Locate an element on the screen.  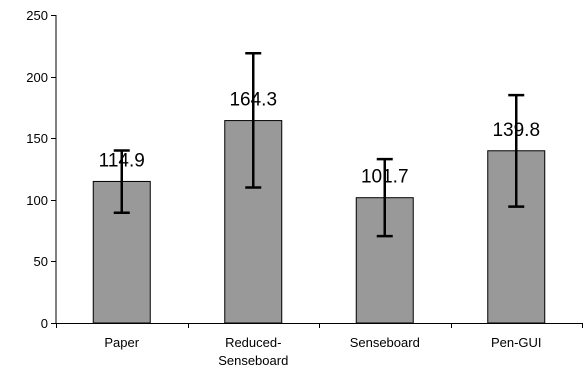
x-axis: Paper Reduced-Senseboard Senseboard Pen-GUI is located at coordinates (319, 345).